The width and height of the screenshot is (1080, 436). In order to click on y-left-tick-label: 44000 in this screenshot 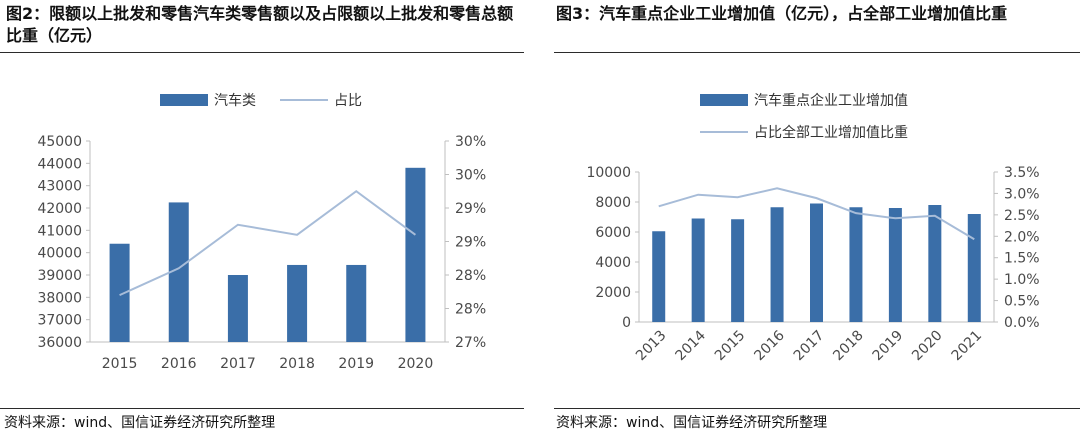, I will do `click(59, 164)`.